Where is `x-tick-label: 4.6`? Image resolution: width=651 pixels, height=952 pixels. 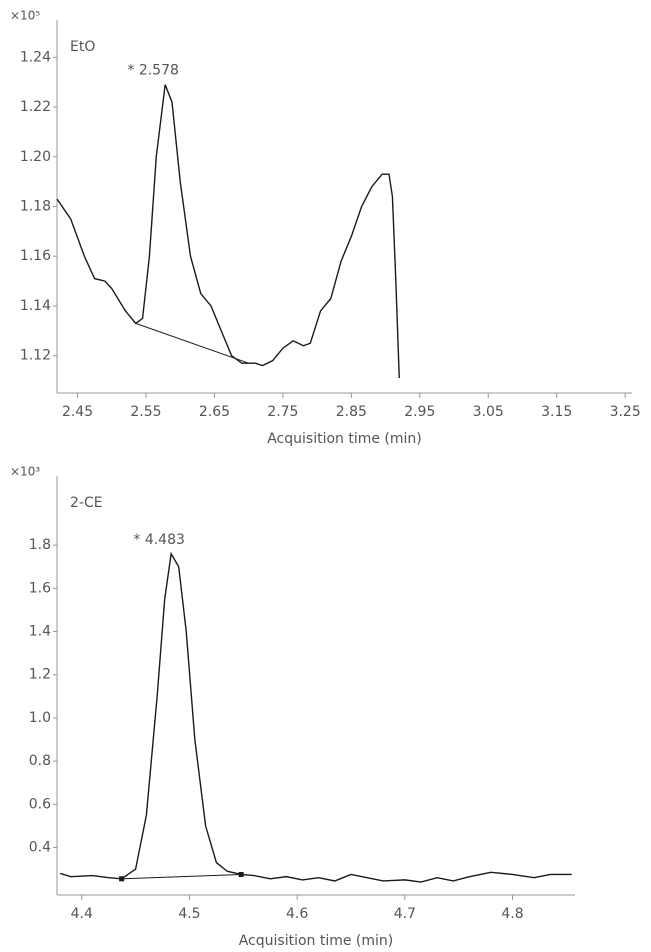 x-tick-label: 4.6 is located at coordinates (297, 914).